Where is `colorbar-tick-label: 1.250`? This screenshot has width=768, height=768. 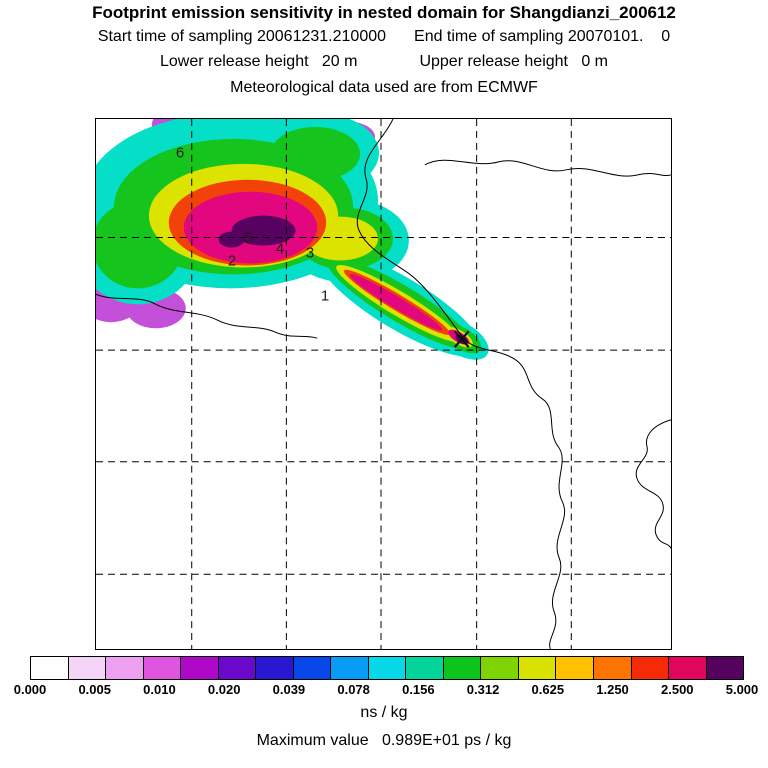 colorbar-tick-label: 1.250 is located at coordinates (612, 689).